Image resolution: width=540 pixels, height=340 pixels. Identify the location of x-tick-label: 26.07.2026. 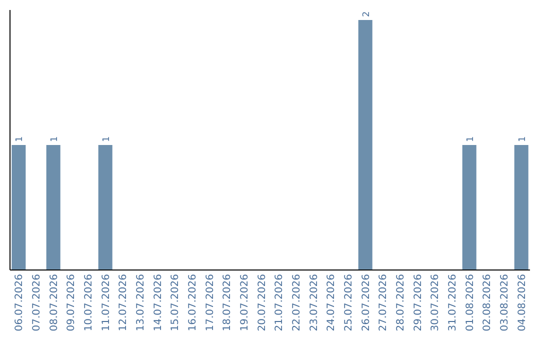
(366, 303).